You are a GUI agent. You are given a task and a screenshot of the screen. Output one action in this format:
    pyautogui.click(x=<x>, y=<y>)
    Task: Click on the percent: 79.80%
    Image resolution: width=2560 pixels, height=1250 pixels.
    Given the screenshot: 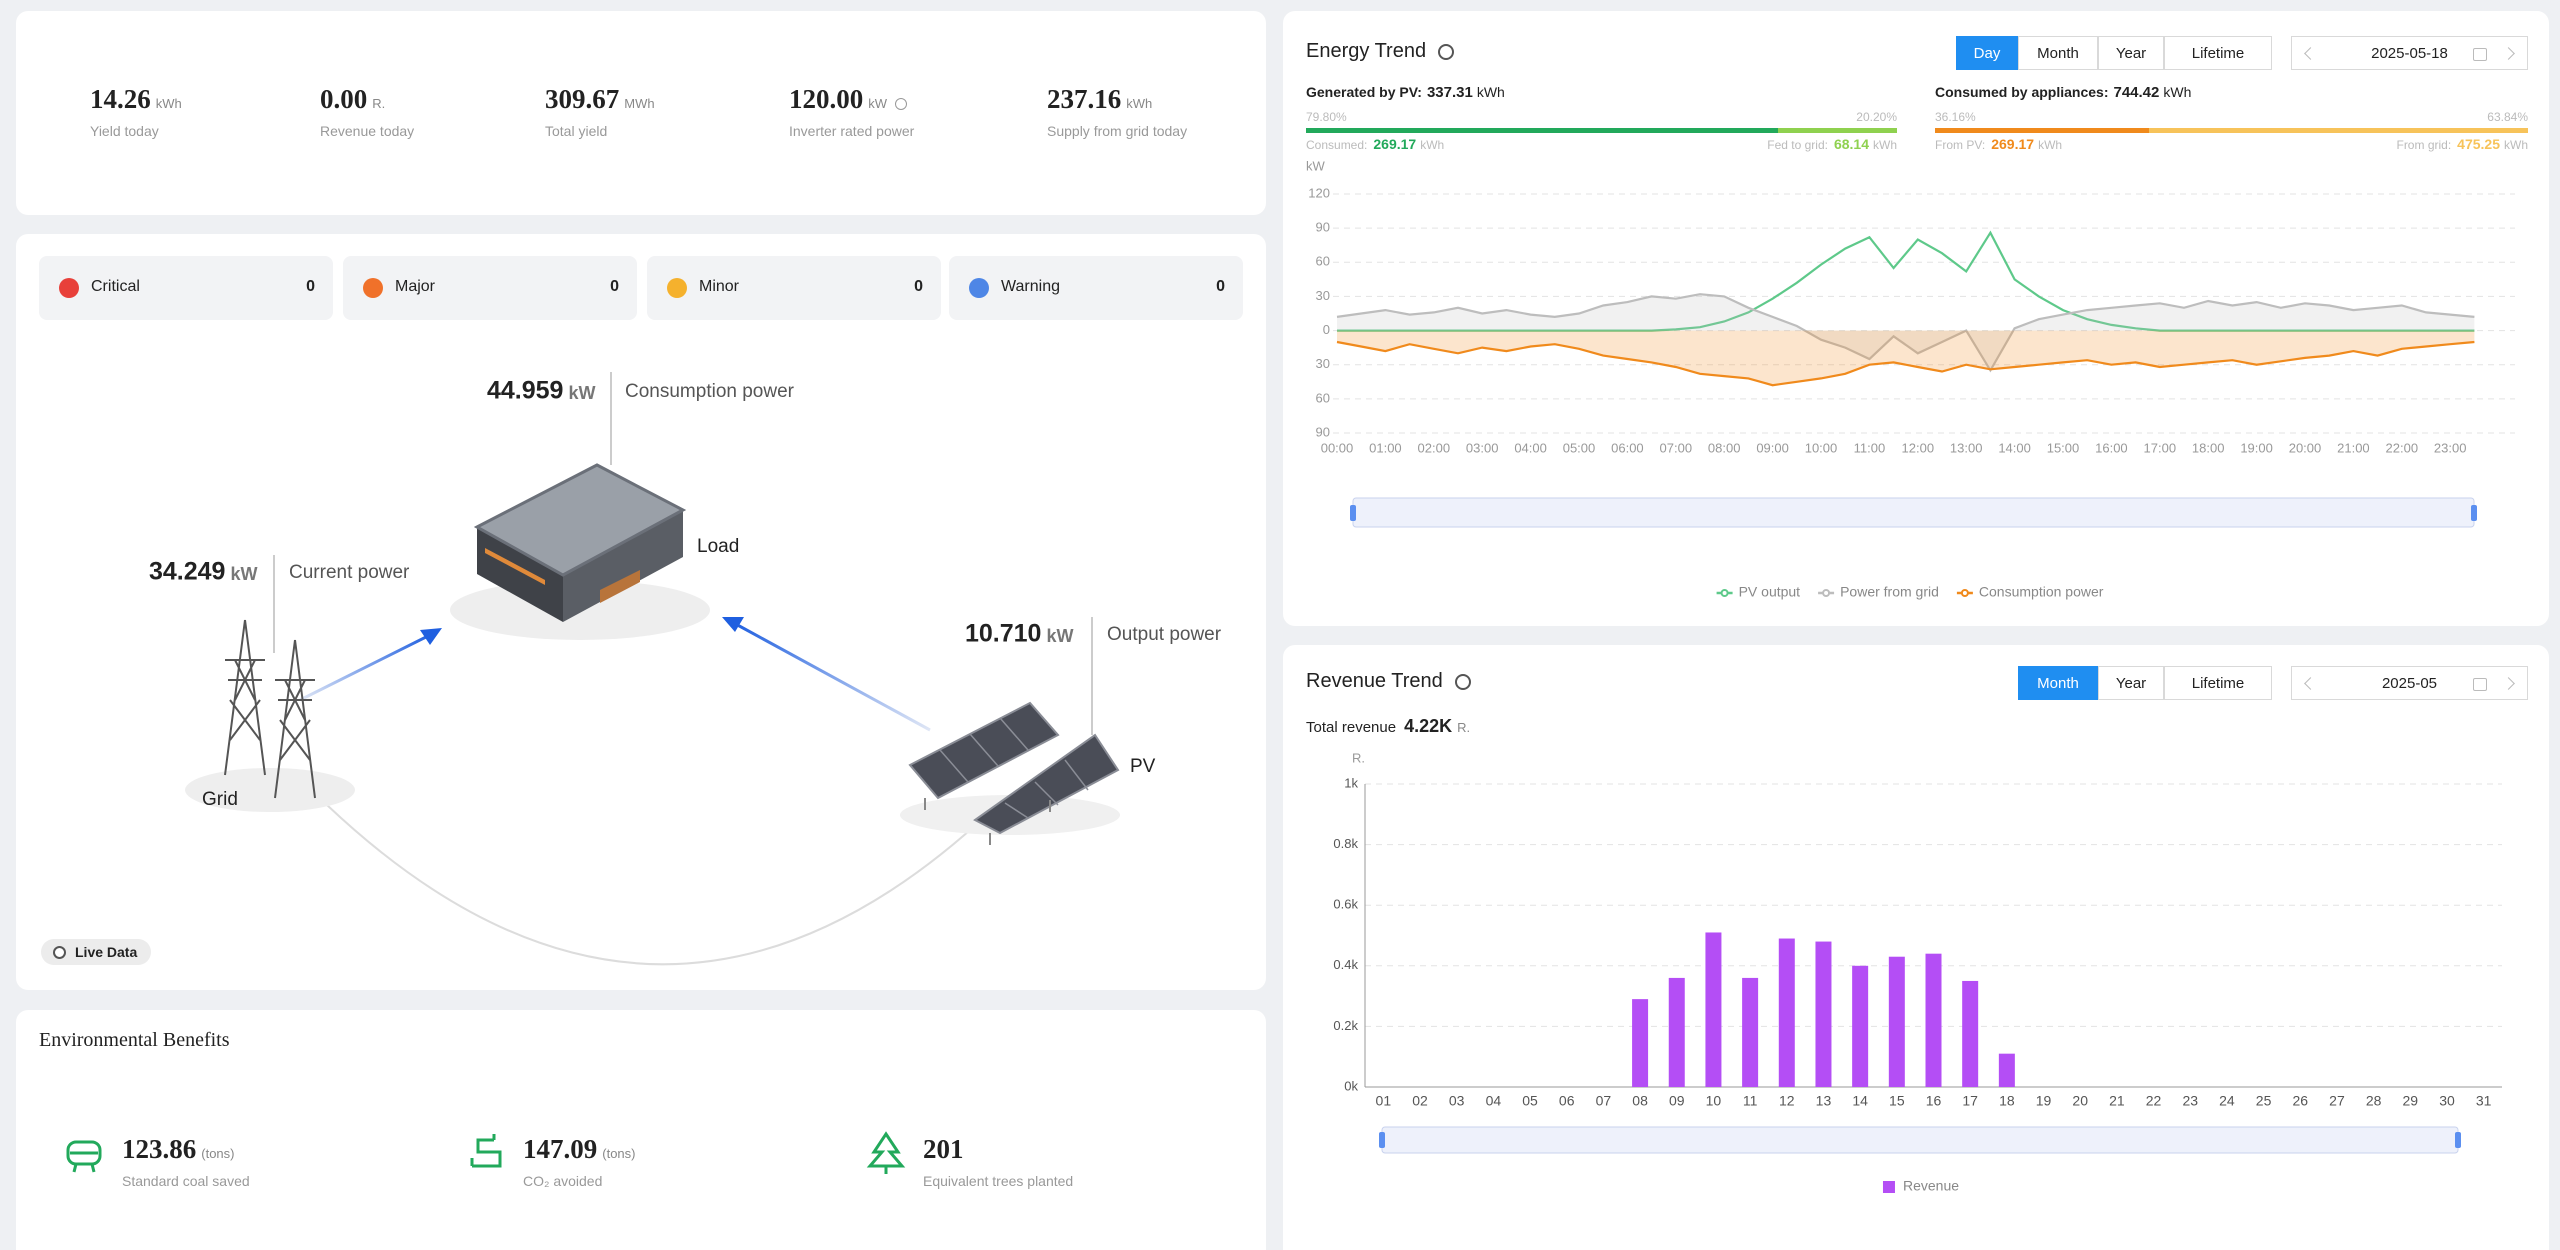 What is the action you would take?
    pyautogui.click(x=1326, y=117)
    